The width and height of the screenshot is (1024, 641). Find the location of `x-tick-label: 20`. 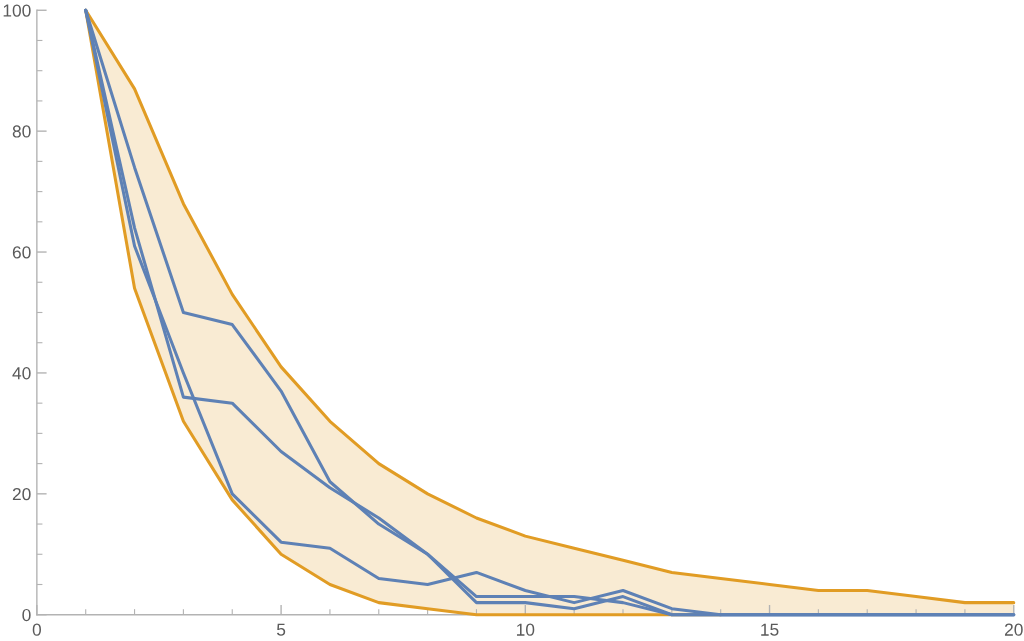

x-tick-label: 20 is located at coordinates (1013, 629).